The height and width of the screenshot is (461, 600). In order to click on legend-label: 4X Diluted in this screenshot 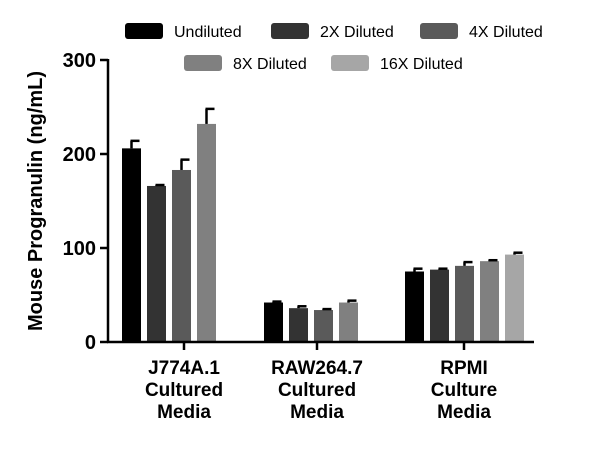, I will do `click(506, 32)`.